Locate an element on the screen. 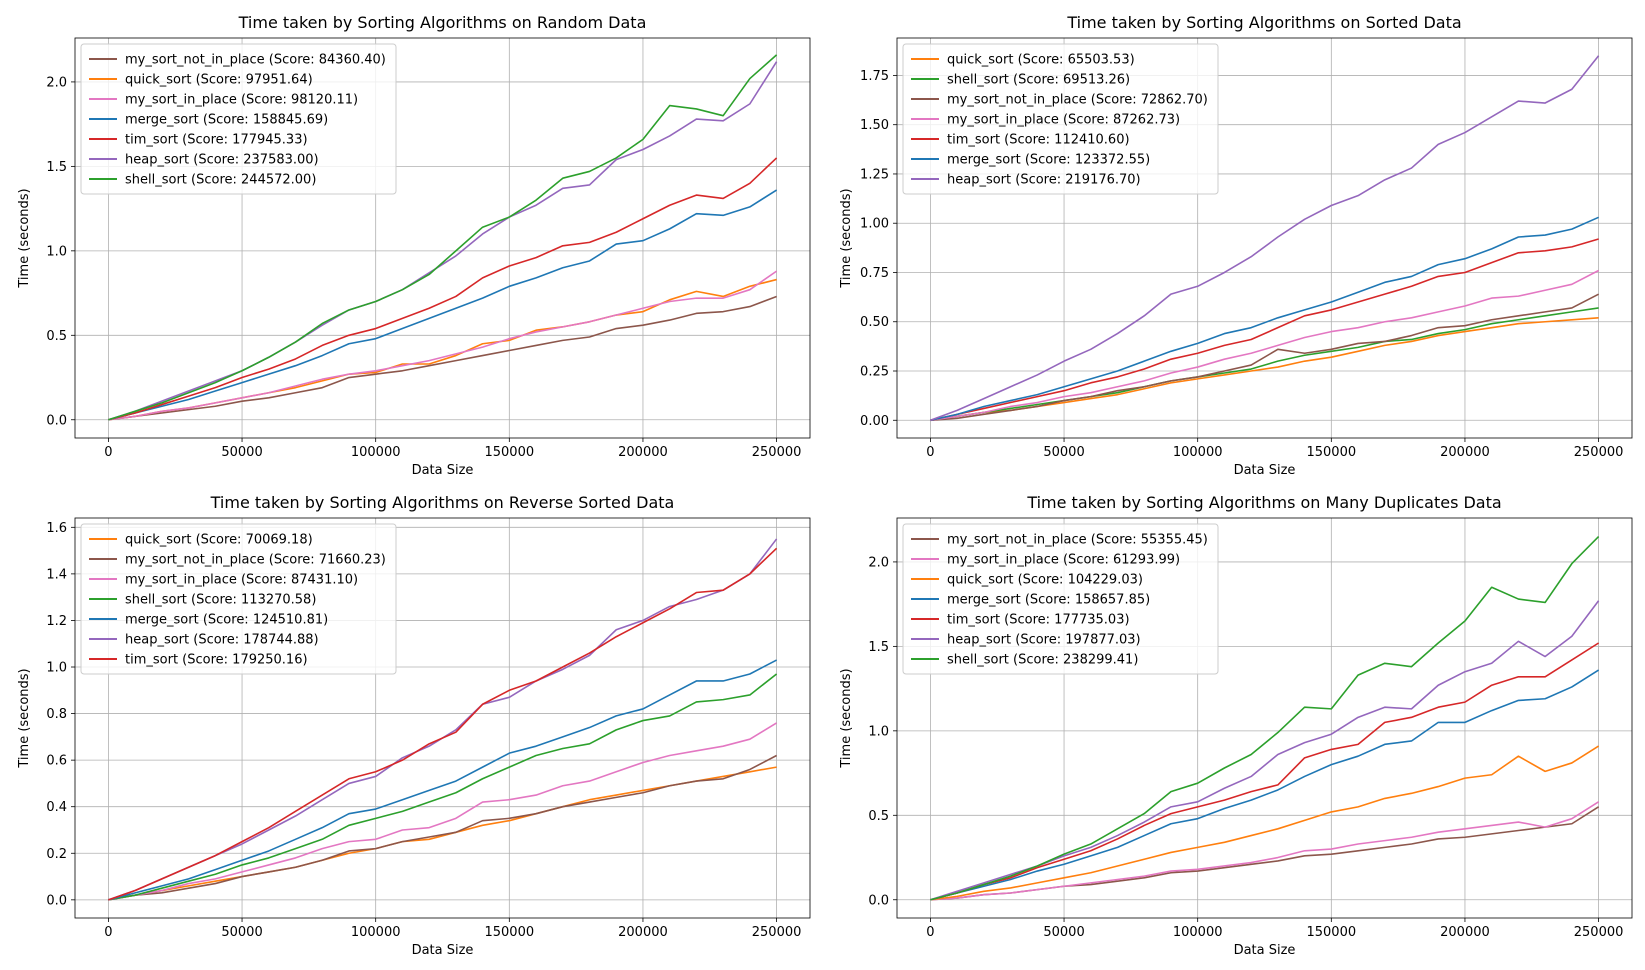 Image resolution: width=1645 pixels, height=970 pixels. y-tick-label: 1.4 is located at coordinates (56, 574).